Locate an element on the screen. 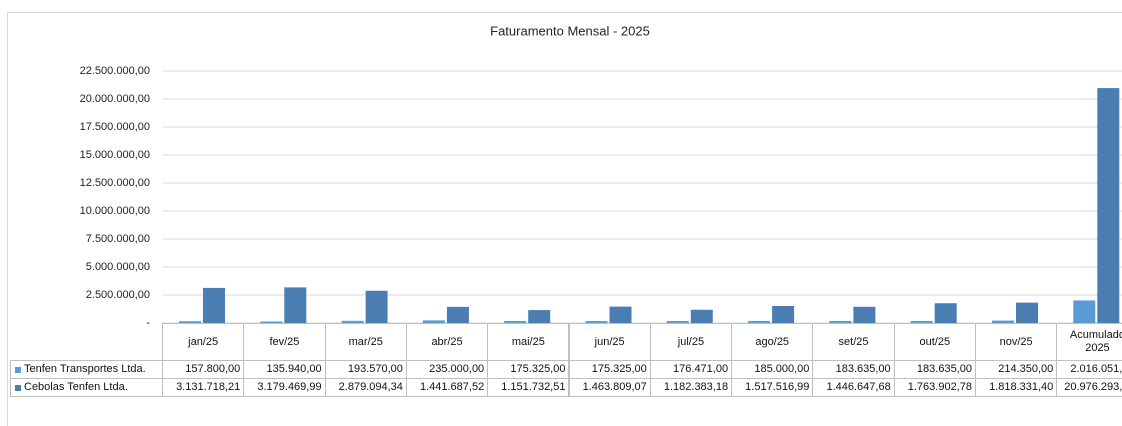  table-value: 1.182.383,18 is located at coordinates (691, 387).